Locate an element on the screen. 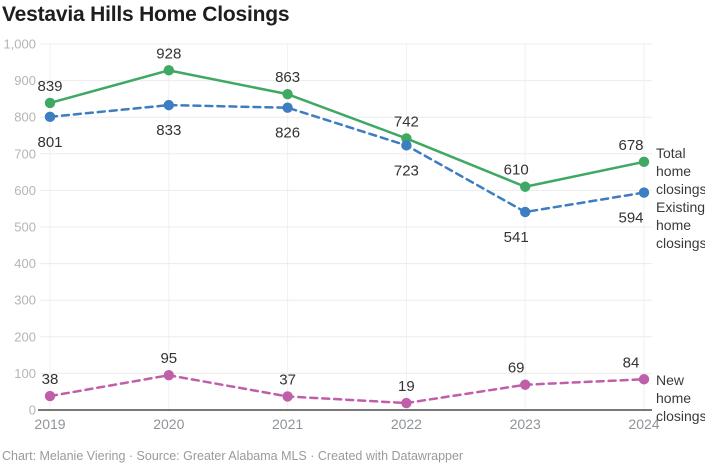 This screenshot has width=705, height=469. data-value-label: 833 is located at coordinates (168, 130).